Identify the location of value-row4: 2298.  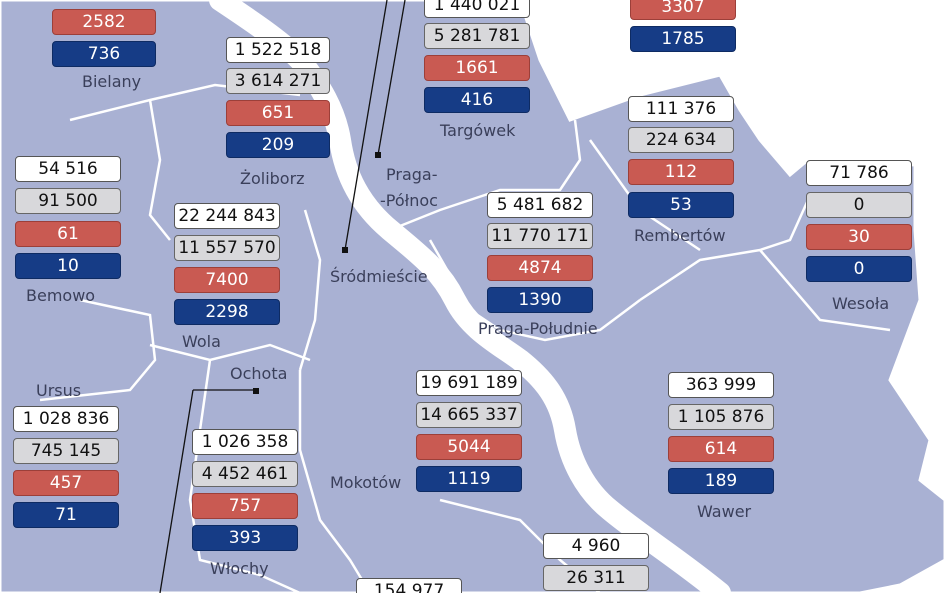
(227, 312).